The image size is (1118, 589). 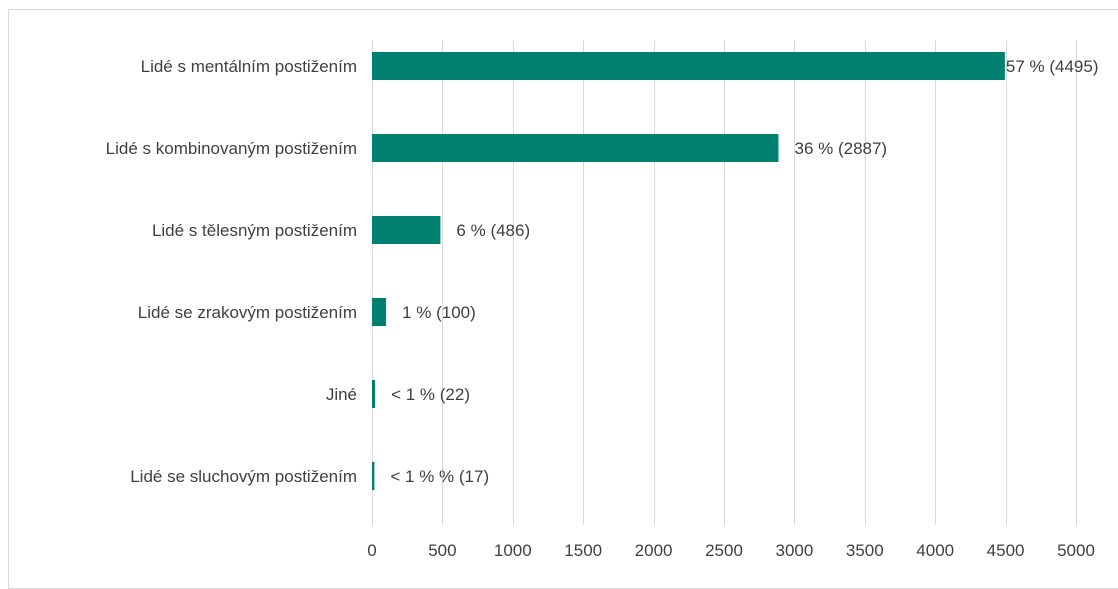 I want to click on category-label: Jiné, so click(x=341, y=394).